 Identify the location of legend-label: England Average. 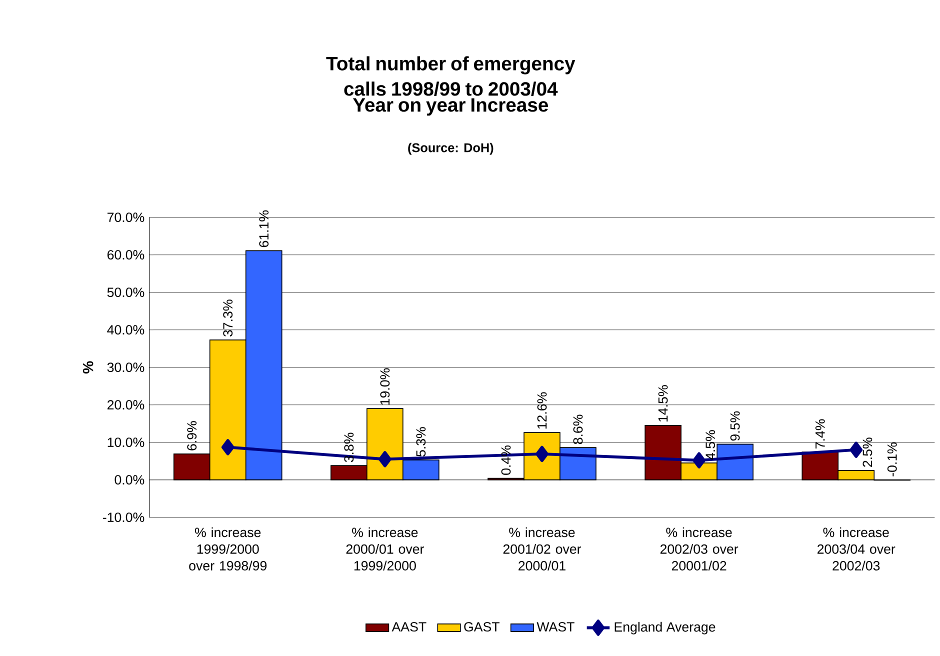
(665, 628).